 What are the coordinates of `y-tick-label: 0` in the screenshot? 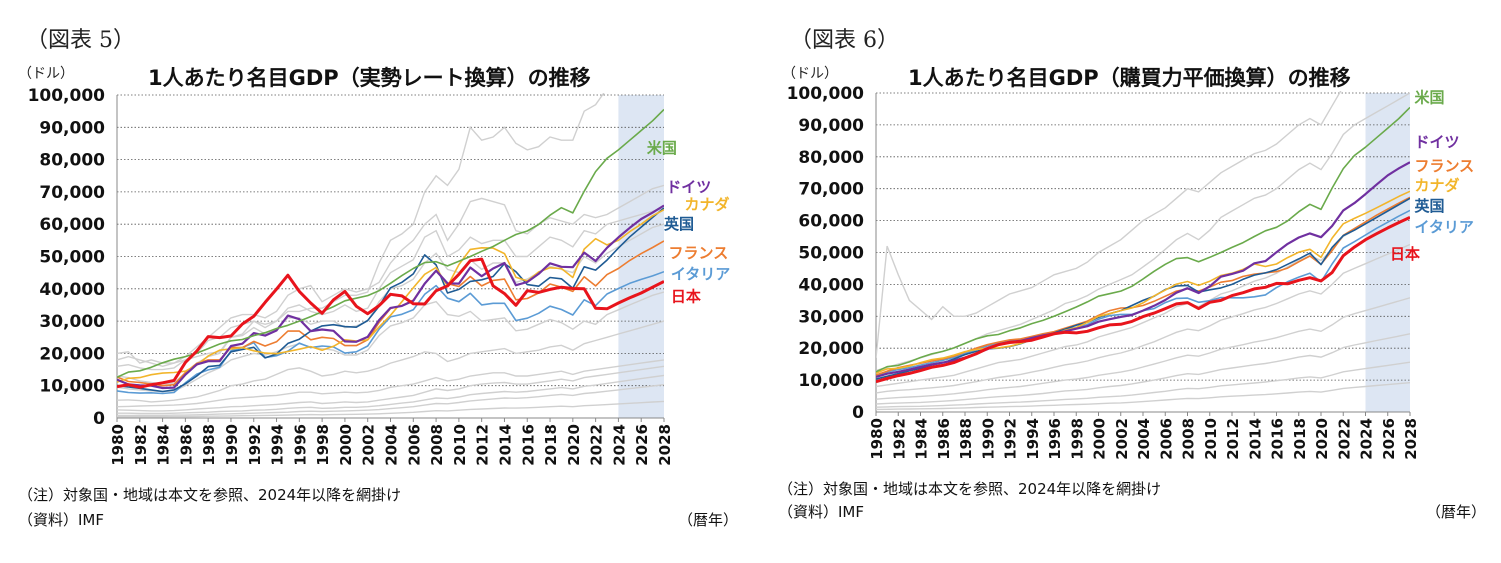 It's located at (99, 419).